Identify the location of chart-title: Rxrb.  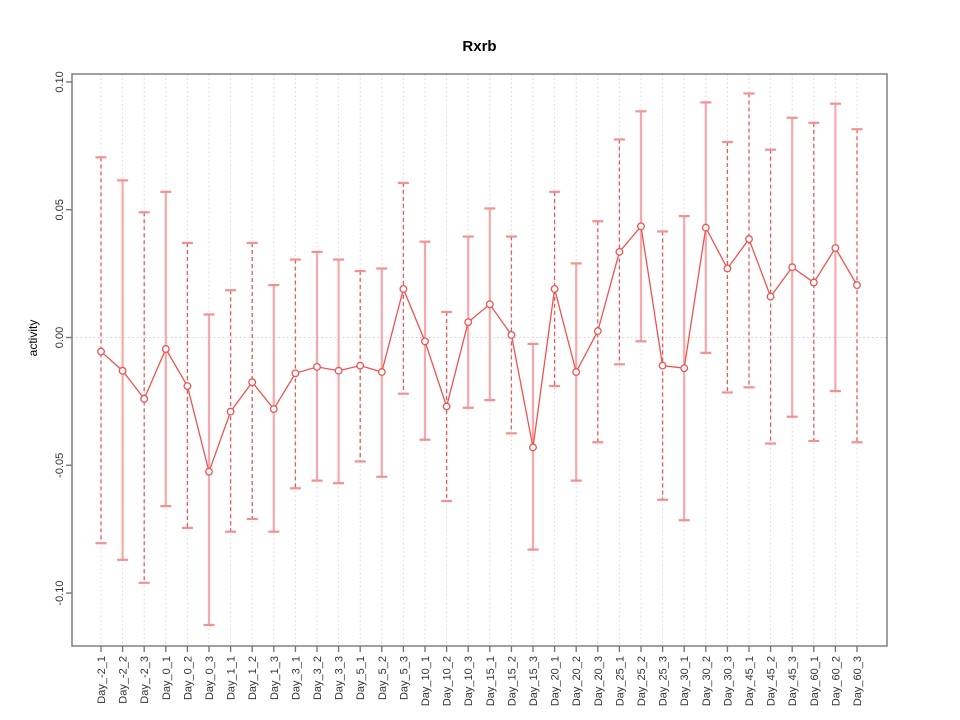
(479, 46).